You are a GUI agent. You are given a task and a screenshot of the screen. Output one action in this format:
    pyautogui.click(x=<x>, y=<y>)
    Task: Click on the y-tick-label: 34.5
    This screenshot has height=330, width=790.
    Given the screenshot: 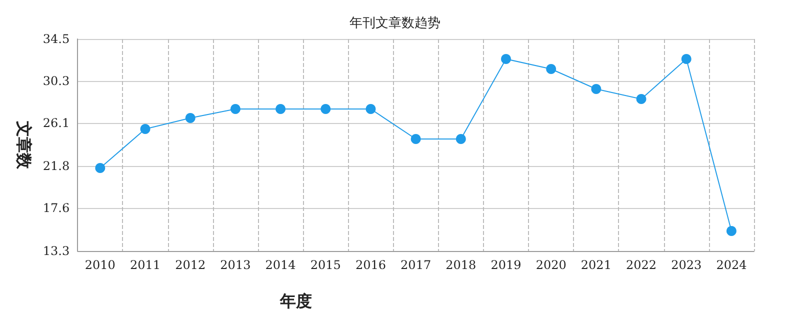 What is the action you would take?
    pyautogui.click(x=56, y=39)
    